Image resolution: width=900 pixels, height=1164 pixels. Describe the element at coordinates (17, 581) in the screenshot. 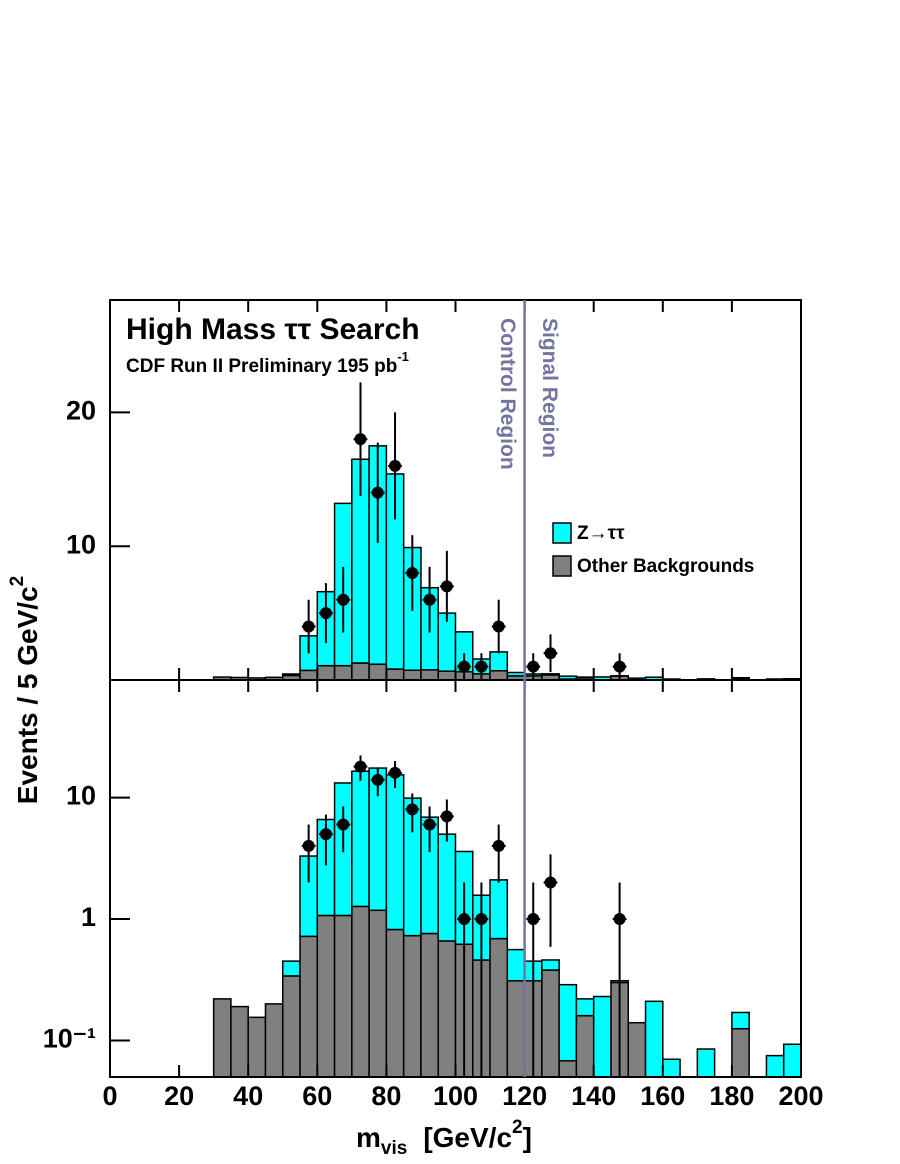

I see `y-label-sup: 2` at that location.